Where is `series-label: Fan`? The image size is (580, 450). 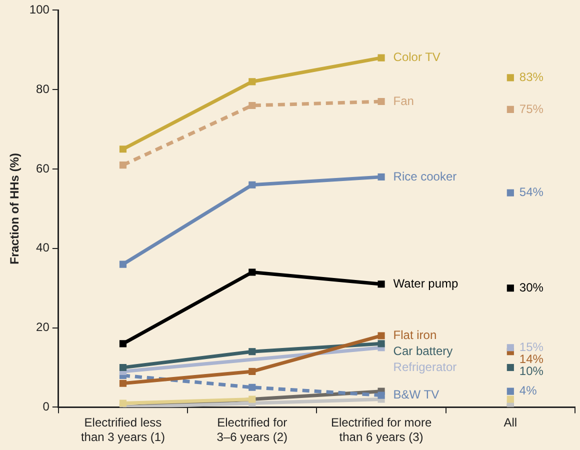 series-label: Fan is located at coordinates (403, 101).